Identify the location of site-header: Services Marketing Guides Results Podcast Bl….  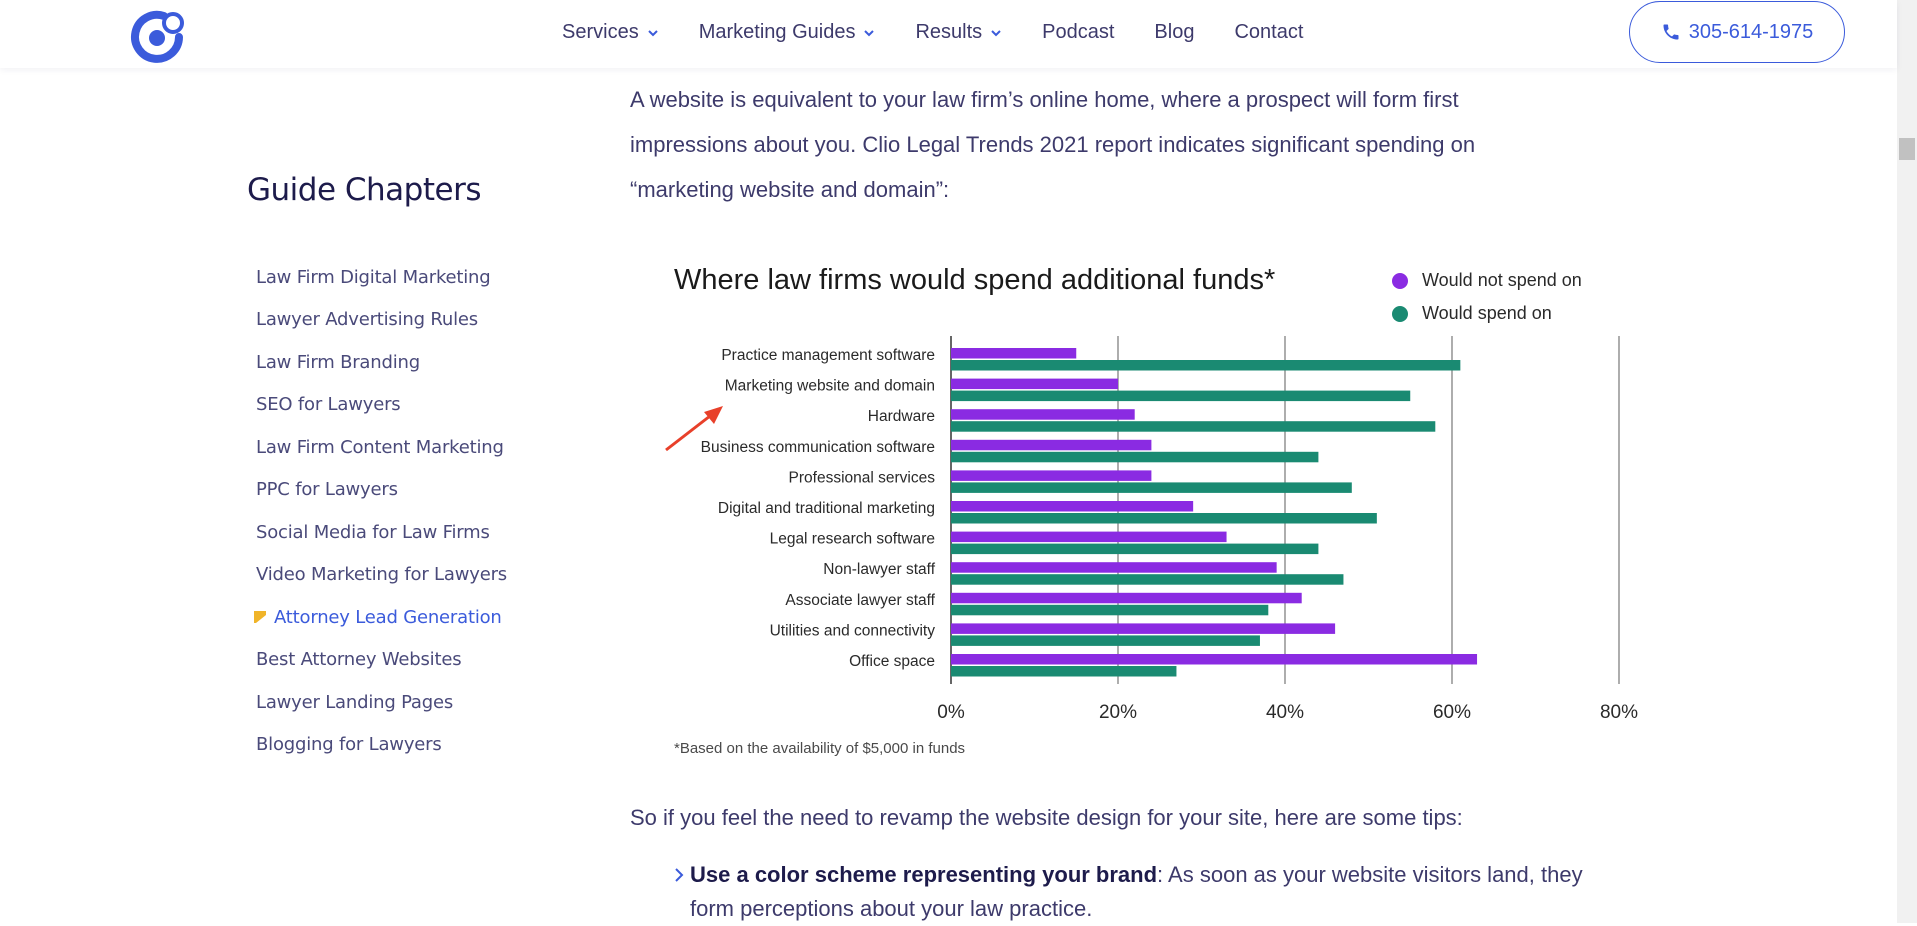
(948, 34).